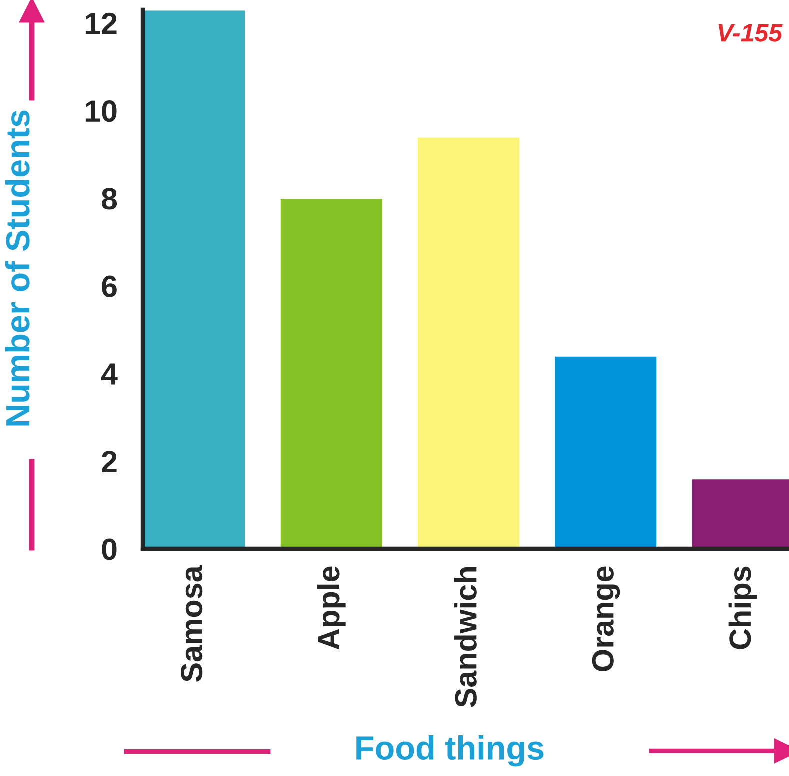 Image resolution: width=789 pixels, height=776 pixels. What do you see at coordinates (109, 461) in the screenshot?
I see `y-tick-label: 2` at bounding box center [109, 461].